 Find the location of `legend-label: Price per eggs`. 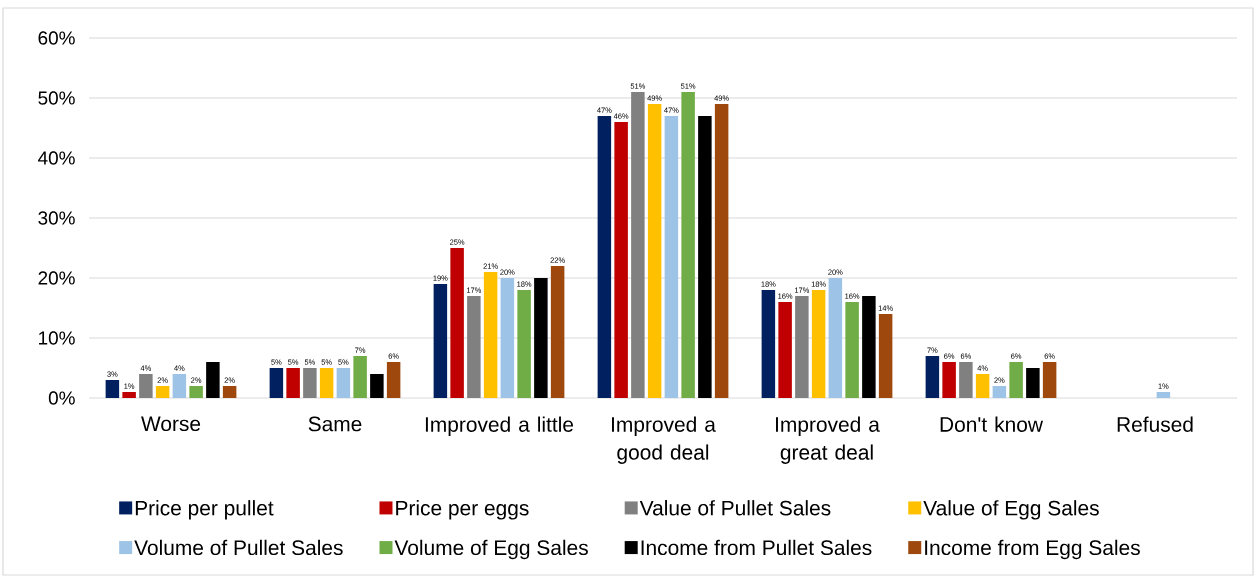

legend-label: Price per eggs is located at coordinates (462, 510).